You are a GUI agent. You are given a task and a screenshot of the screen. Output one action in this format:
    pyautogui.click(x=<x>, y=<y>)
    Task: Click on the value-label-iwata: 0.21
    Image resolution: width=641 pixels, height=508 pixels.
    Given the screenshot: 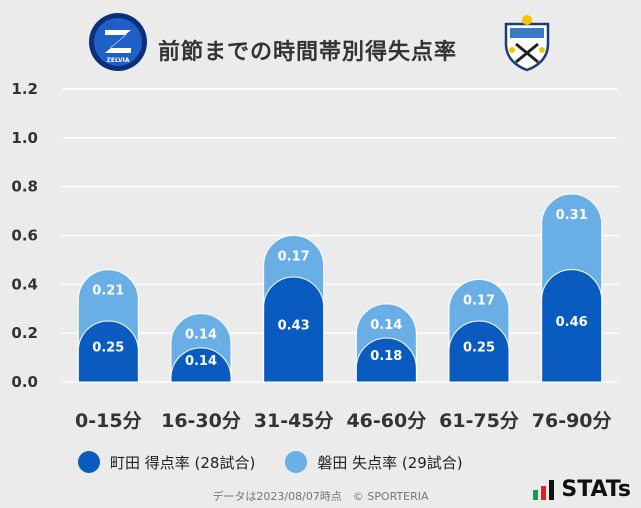 What is the action you would take?
    pyautogui.click(x=108, y=291)
    